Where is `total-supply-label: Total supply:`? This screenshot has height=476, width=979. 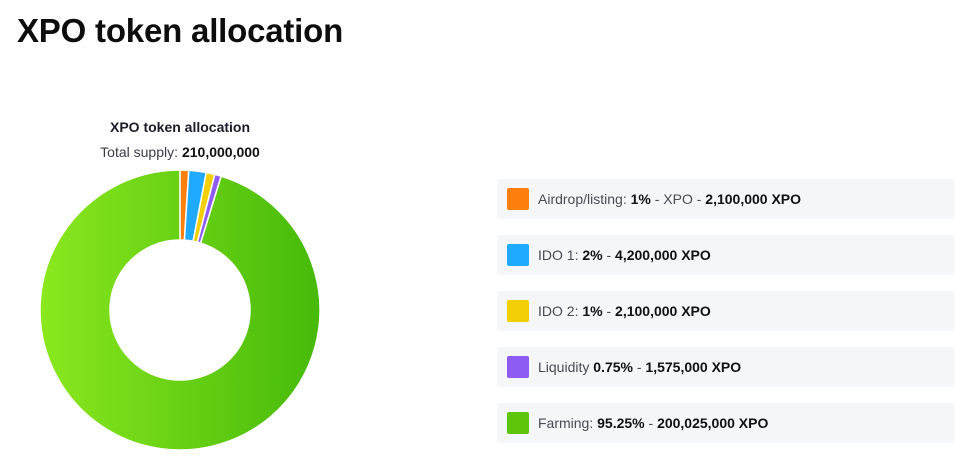
total-supply-label: Total supply: is located at coordinates (139, 152).